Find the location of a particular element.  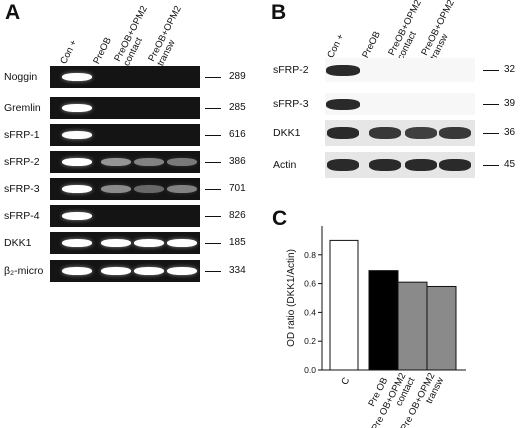

panel-b-size-label: 36 is located at coordinates (510, 132).